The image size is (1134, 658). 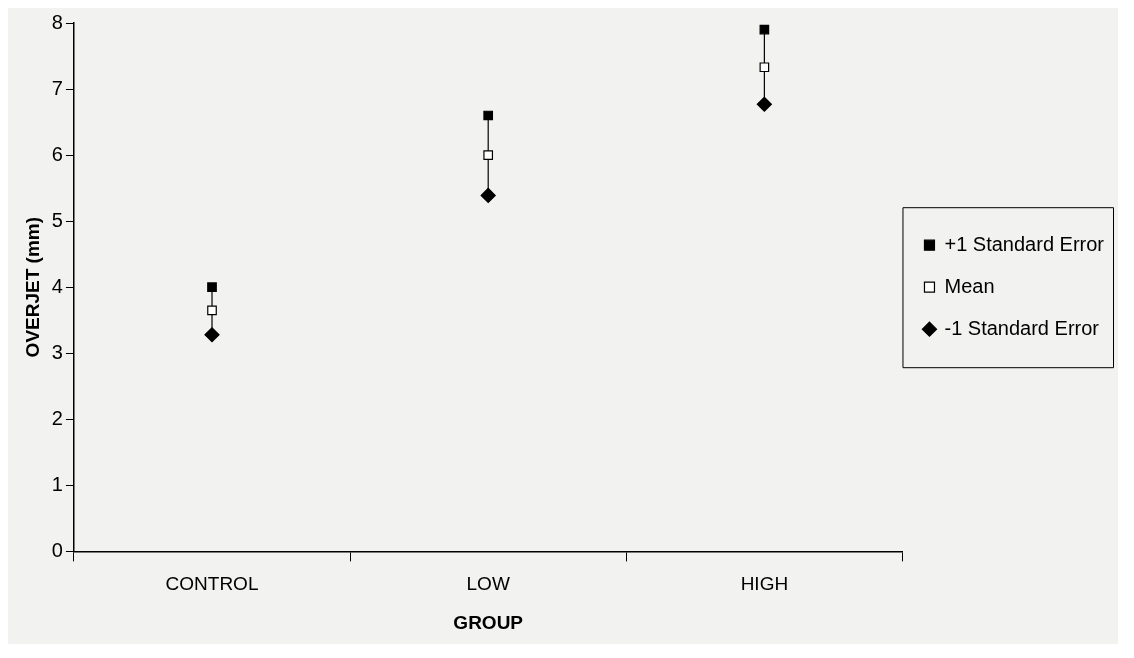 What do you see at coordinates (57, 351) in the screenshot?
I see `y-tick-label: 3` at bounding box center [57, 351].